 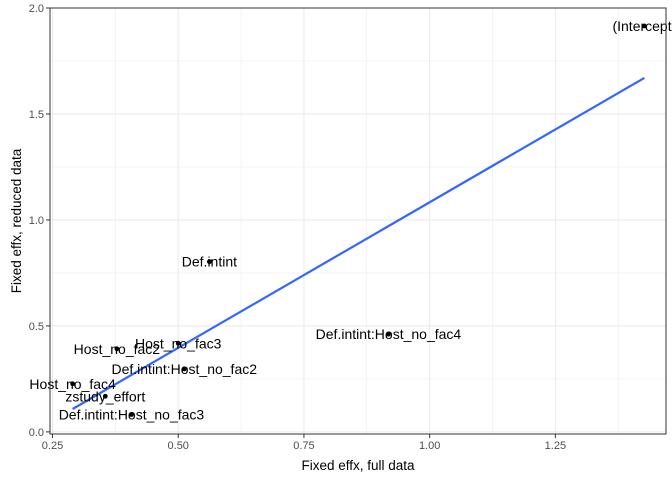 I want to click on y-tick-label: 0.5, so click(x=36, y=327).